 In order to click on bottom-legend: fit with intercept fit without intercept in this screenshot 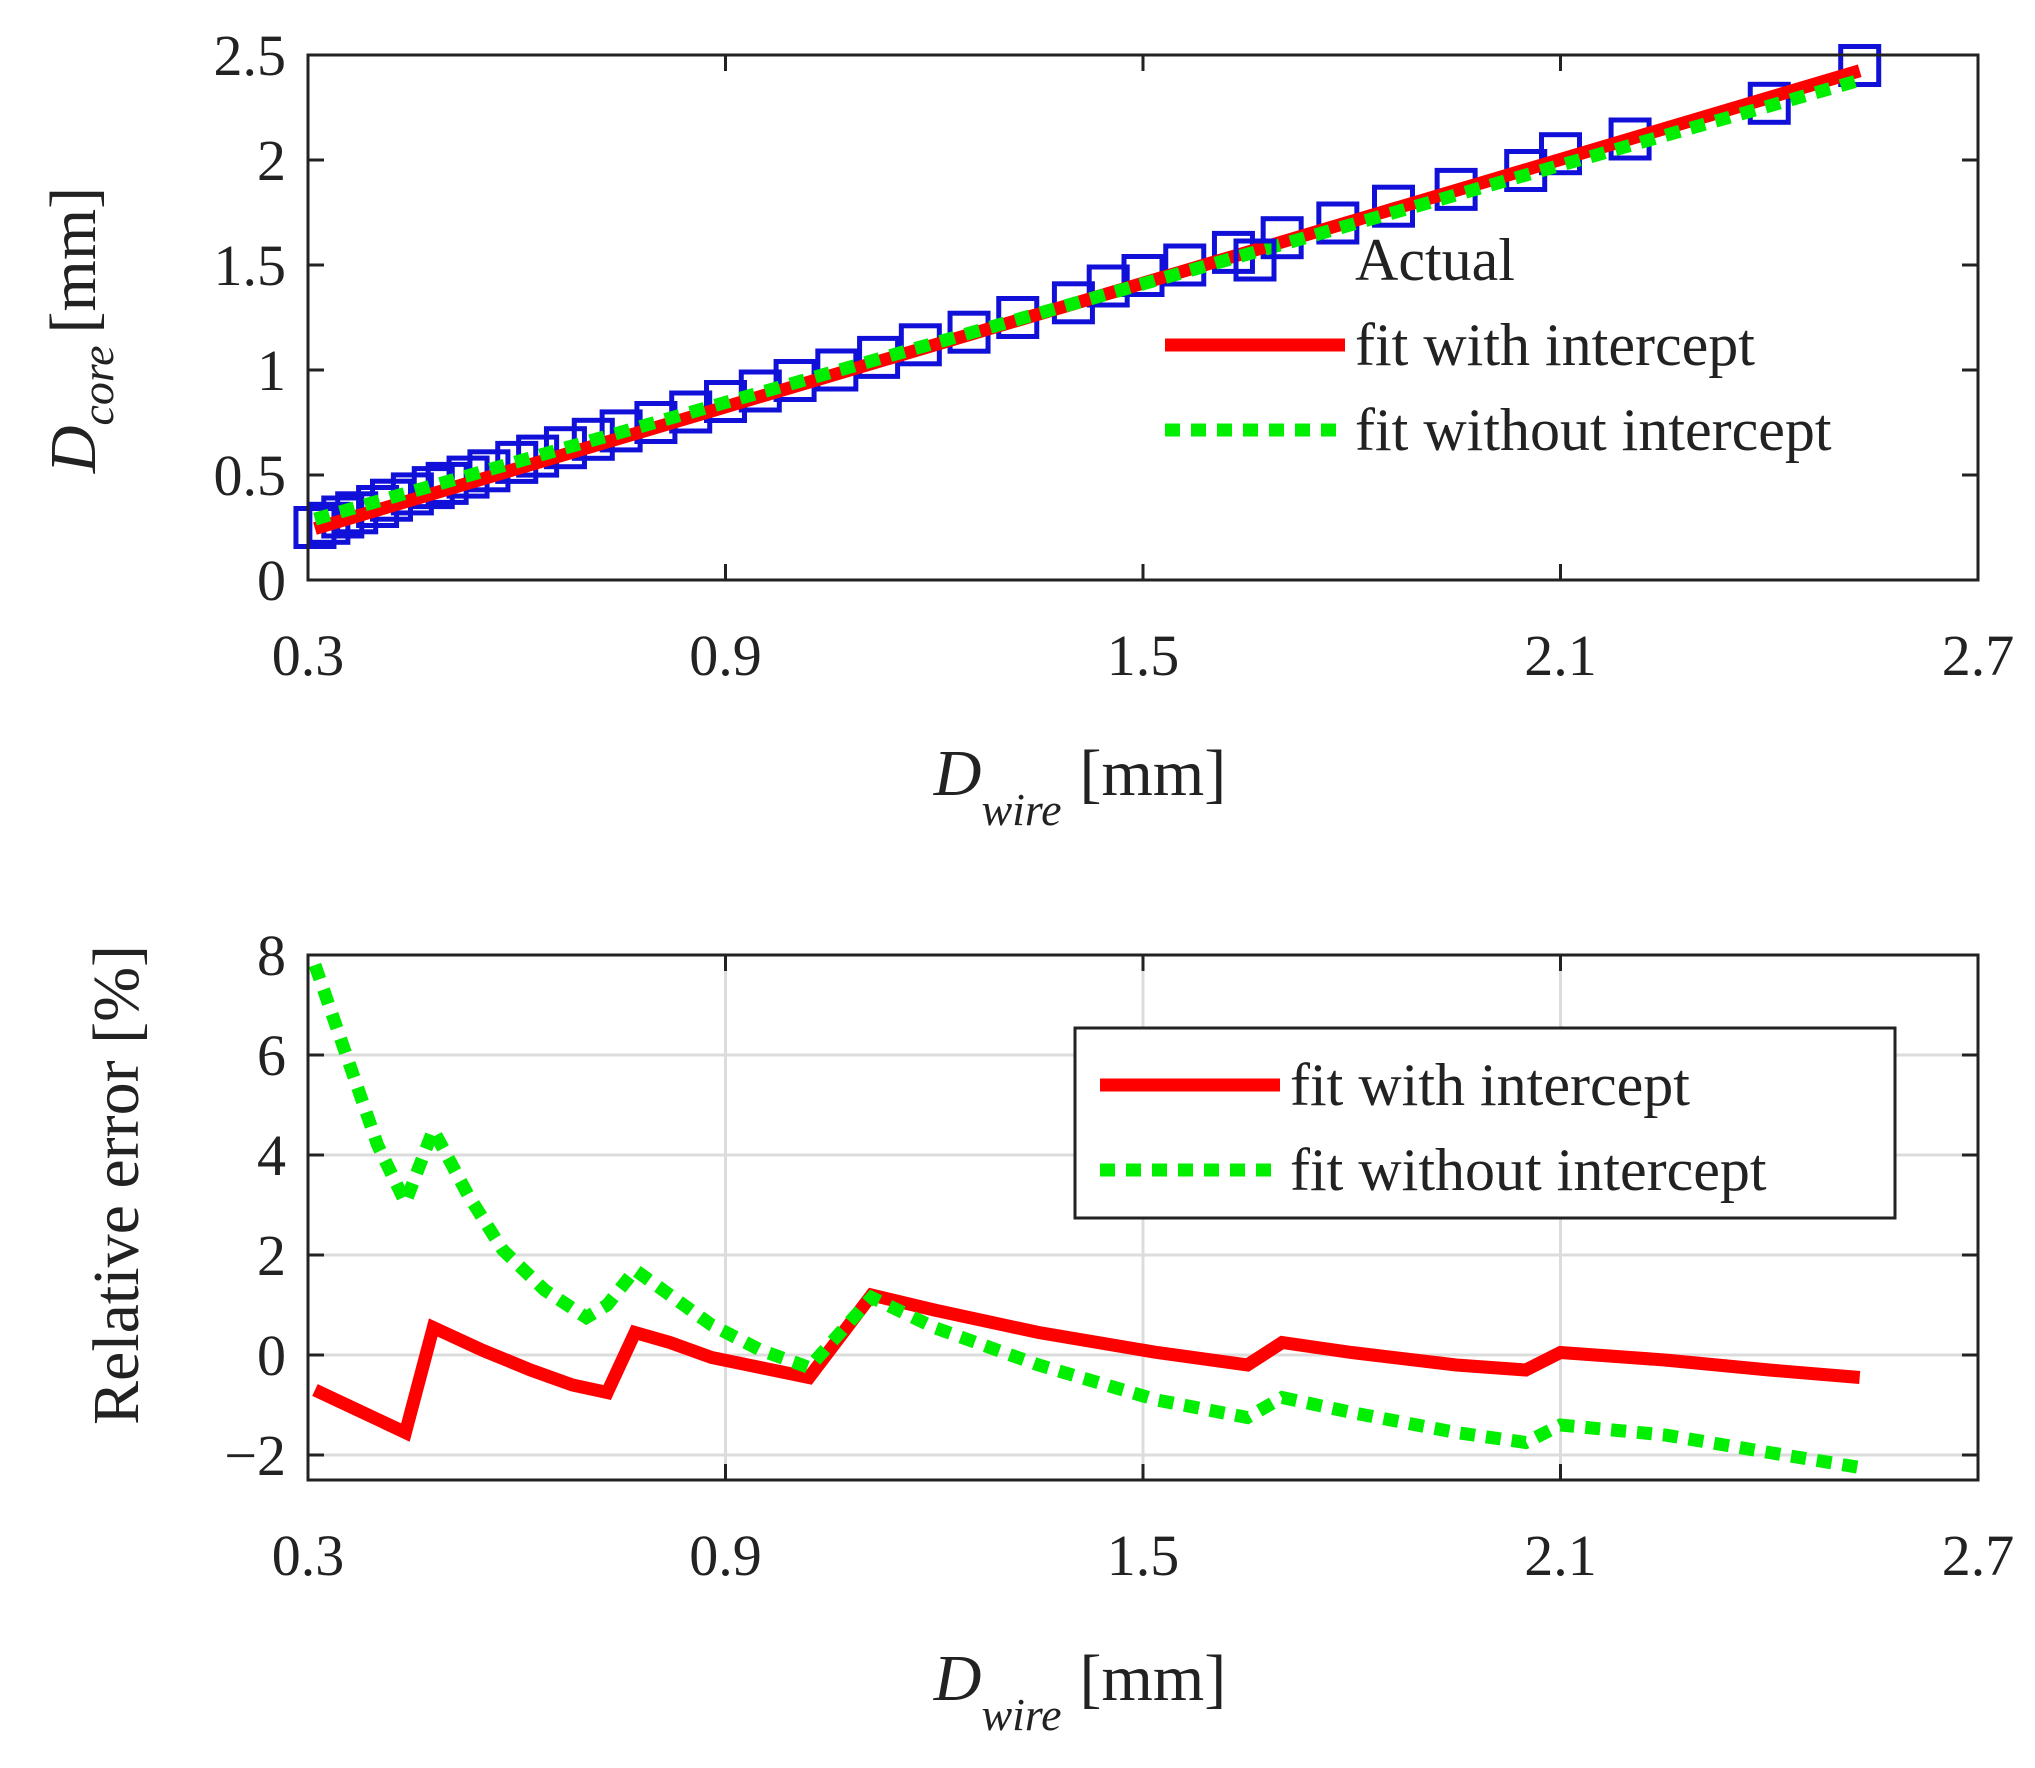, I will do `click(1485, 1123)`.